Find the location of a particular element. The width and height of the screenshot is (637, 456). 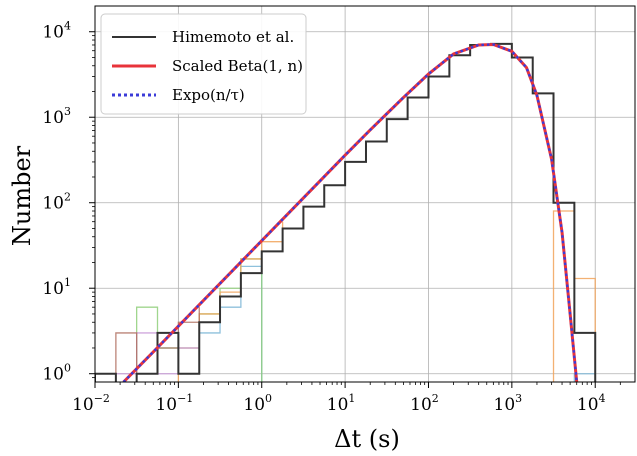

y-tick-label: 10³ is located at coordinates (56, 116).